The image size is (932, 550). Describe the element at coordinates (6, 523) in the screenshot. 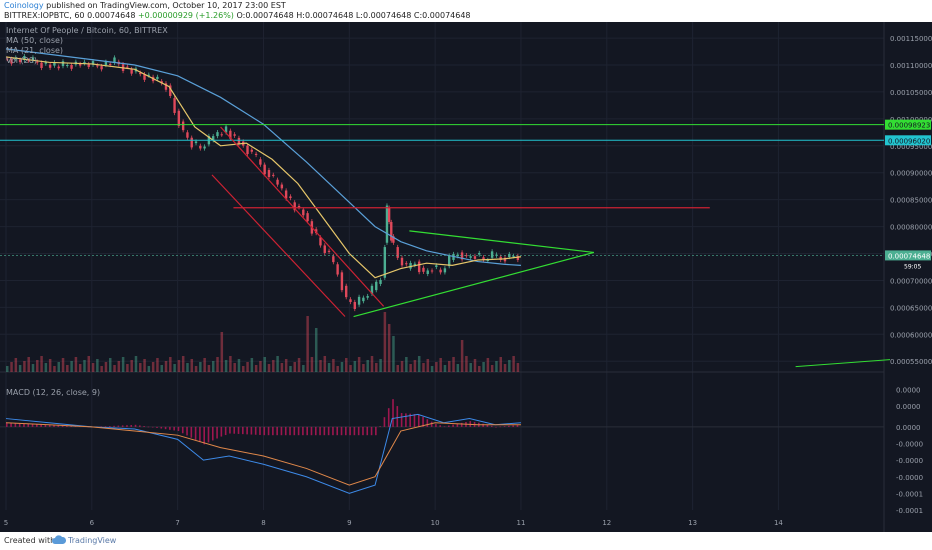

I see `x-tick-label: 5` at that location.